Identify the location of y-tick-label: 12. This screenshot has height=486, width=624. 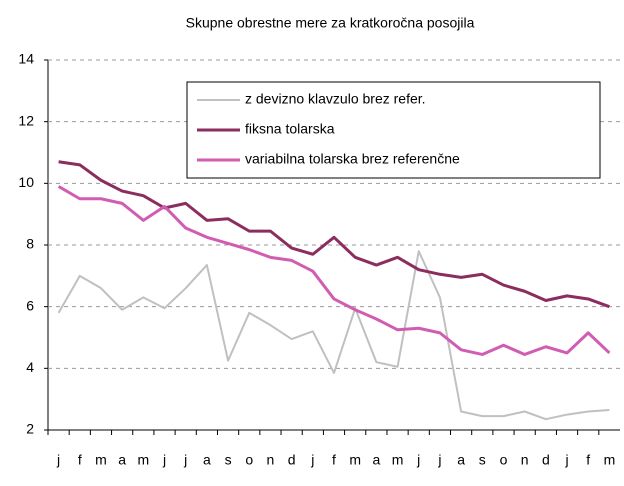
(26, 120).